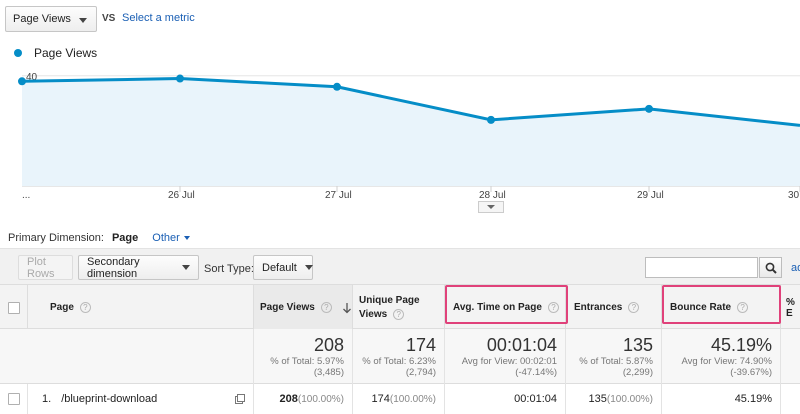  What do you see at coordinates (420, 345) in the screenshot?
I see `total-unique-value: 174` at bounding box center [420, 345].